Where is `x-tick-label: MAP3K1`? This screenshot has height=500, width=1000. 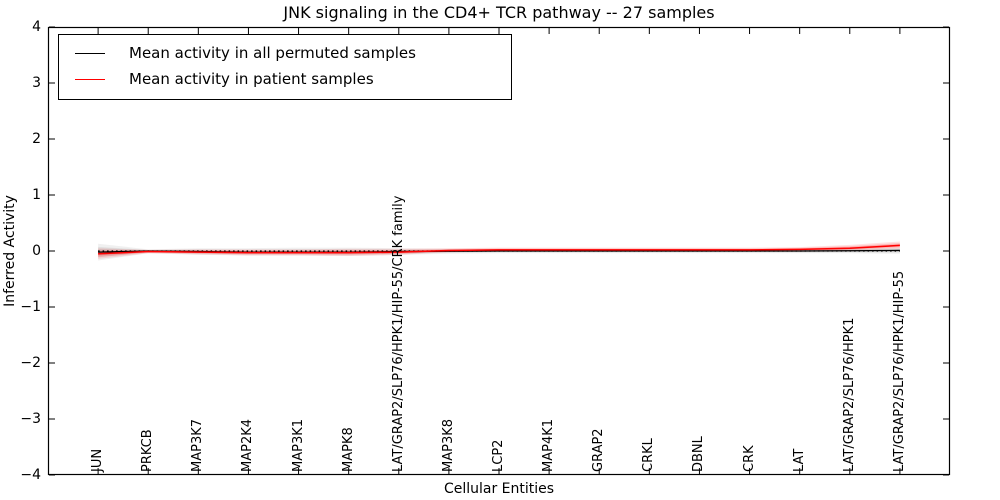
x-tick-label: MAP3K1 is located at coordinates (298, 445).